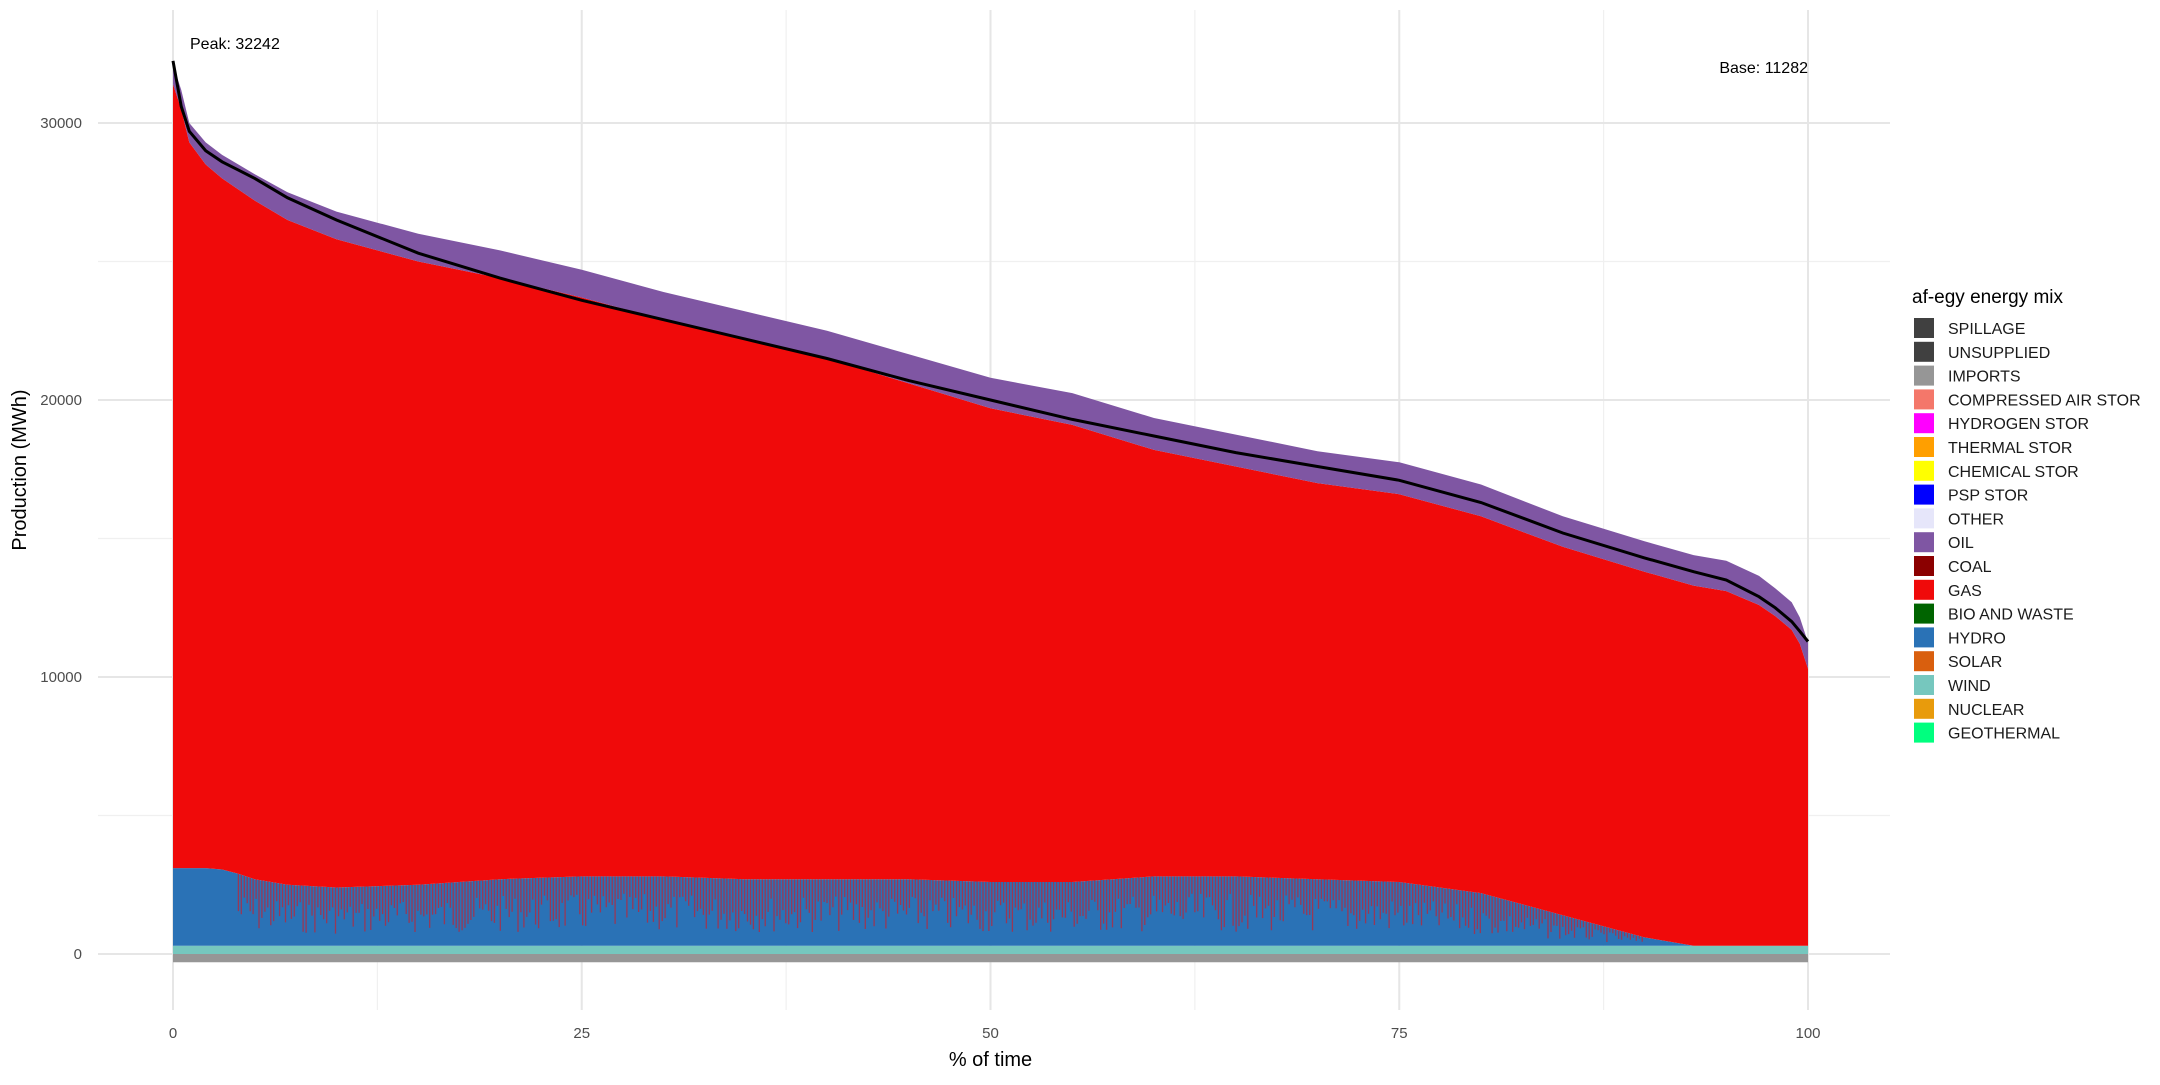  Describe the element at coordinates (20, 469) in the screenshot. I see `y-axis-title: Production (MWh)` at that location.